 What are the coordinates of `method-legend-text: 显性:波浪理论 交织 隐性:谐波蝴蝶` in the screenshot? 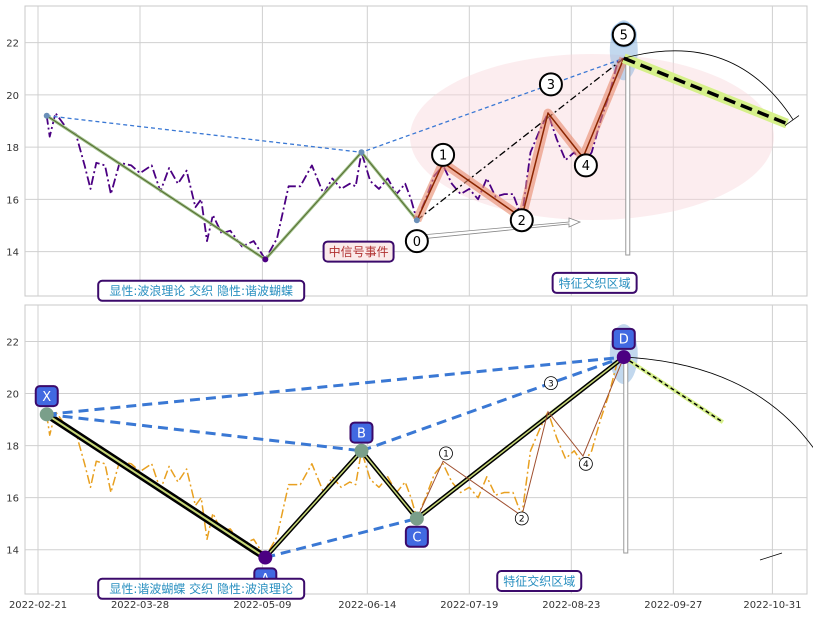 It's located at (201, 290).